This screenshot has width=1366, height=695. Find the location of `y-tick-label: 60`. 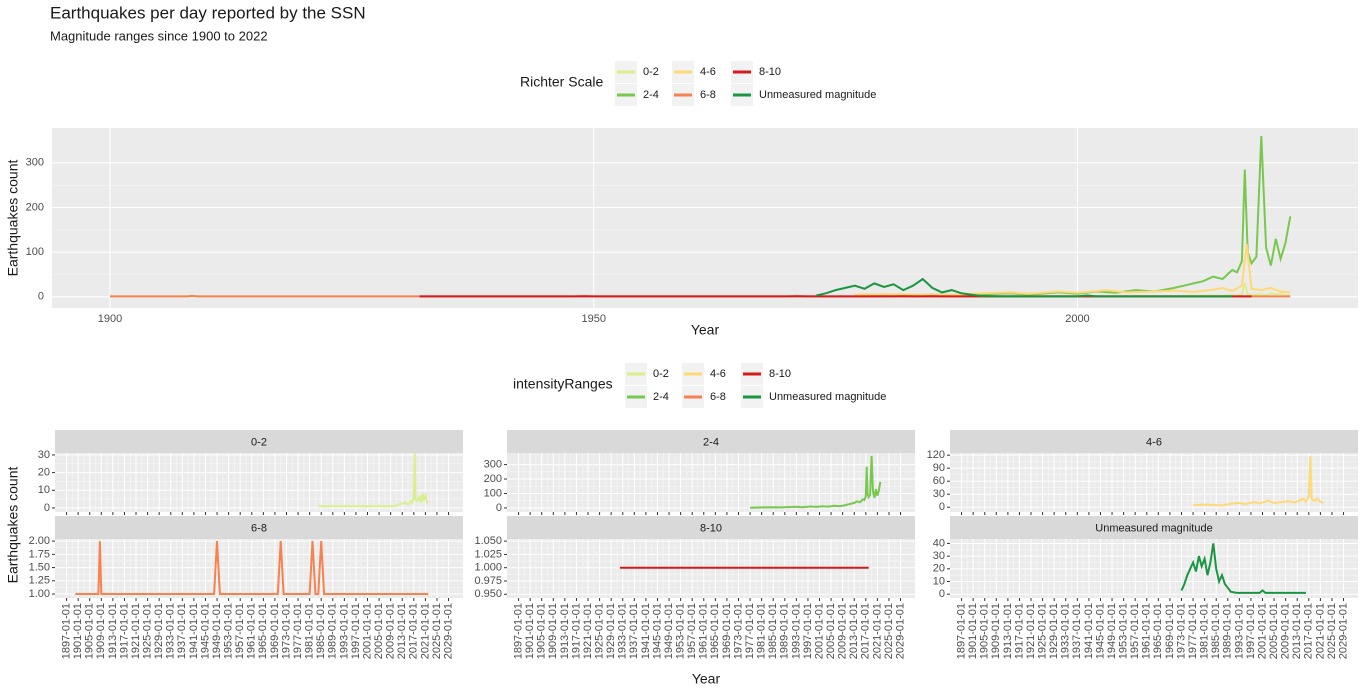

y-tick-label: 60 is located at coordinates (939, 481).